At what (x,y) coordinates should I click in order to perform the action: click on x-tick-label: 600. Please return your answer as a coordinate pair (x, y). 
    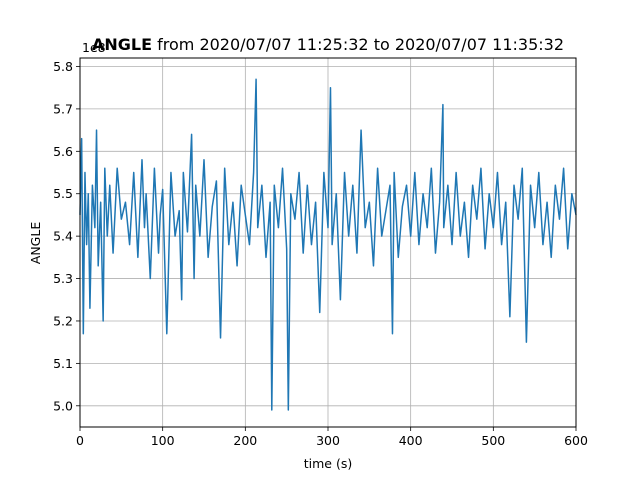
    Looking at the image, I should click on (576, 440).